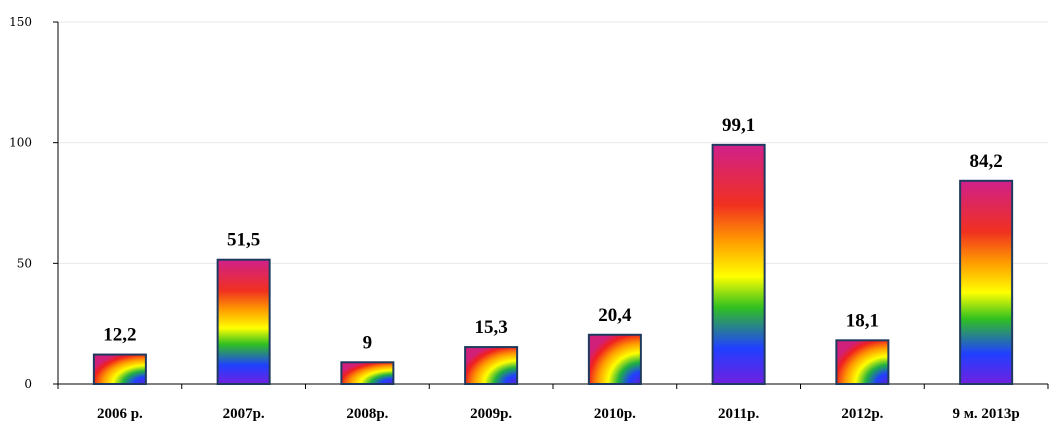  What do you see at coordinates (120, 414) in the screenshot?
I see `x-tick-label: 2006 р.` at bounding box center [120, 414].